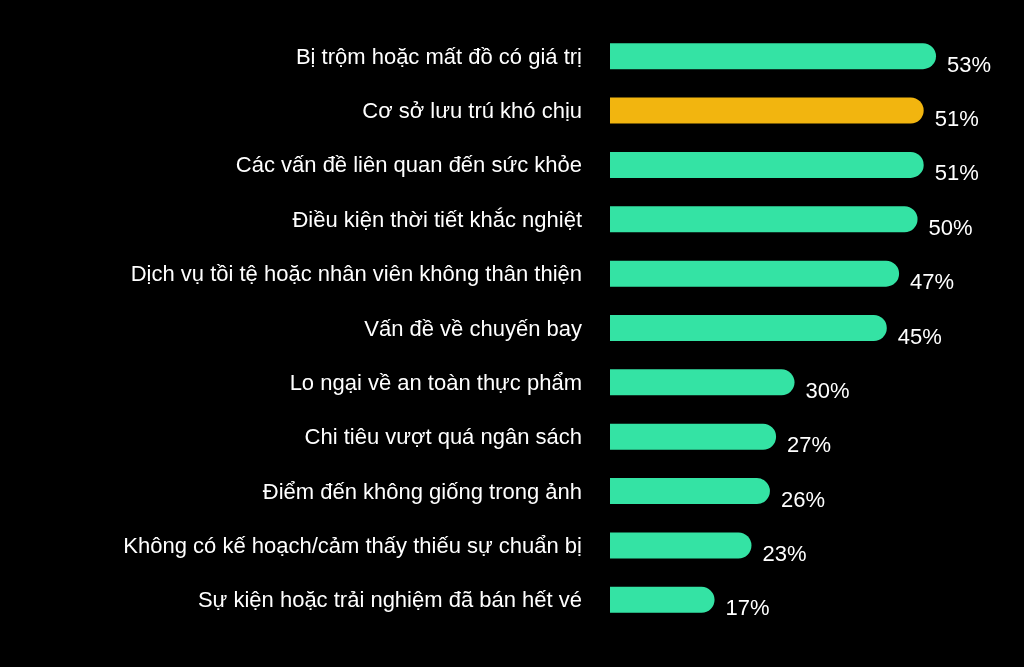 The width and height of the screenshot is (1024, 667). Describe the element at coordinates (443, 437) in the screenshot. I see `y-tick-label: Chi tiêu vượt quá ngân sách` at that location.